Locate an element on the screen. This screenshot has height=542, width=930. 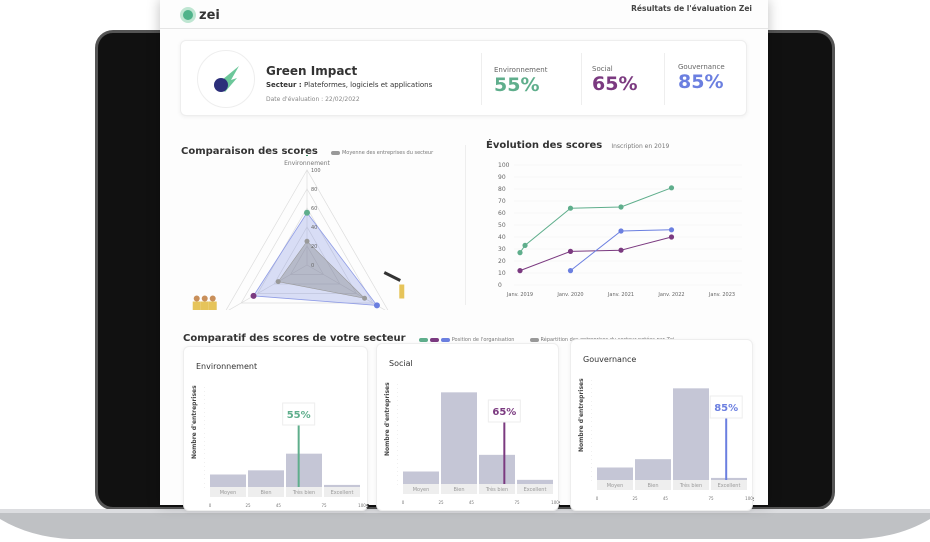
marker-label: 65% is located at coordinates (504, 412).